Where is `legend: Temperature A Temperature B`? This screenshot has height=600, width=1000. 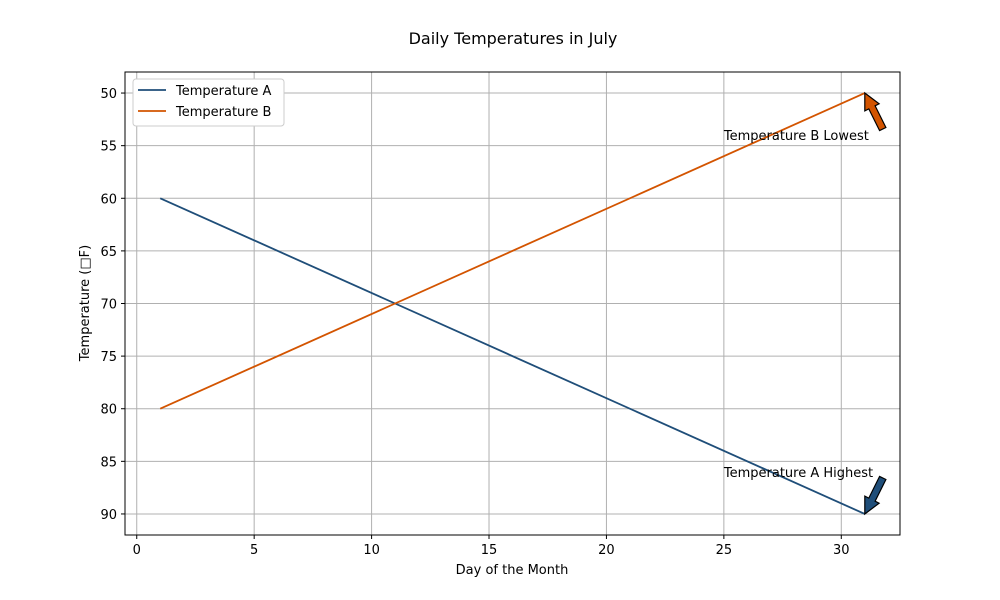 legend: Temperature A Temperature B is located at coordinates (208, 102).